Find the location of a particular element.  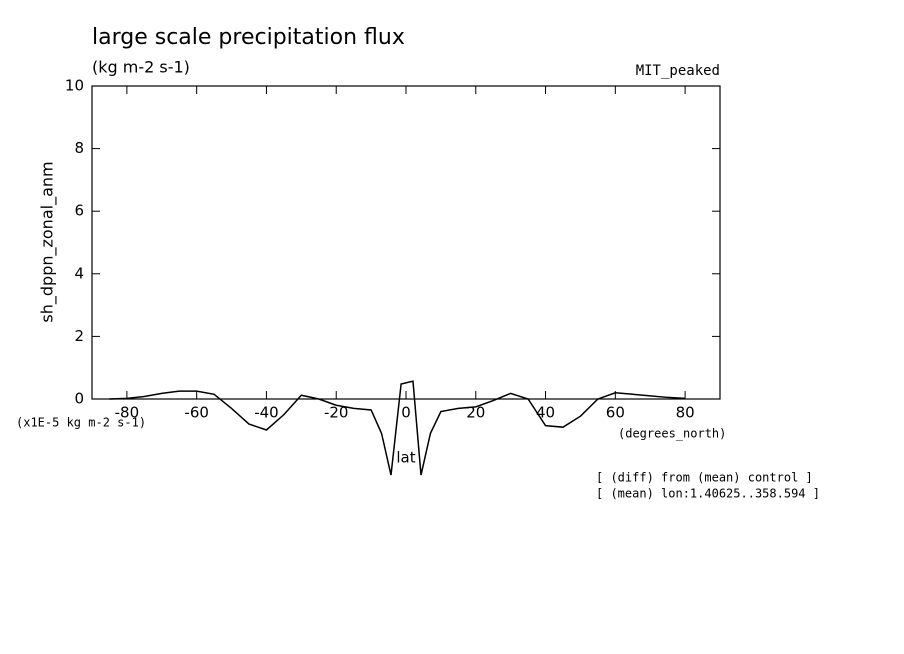

x-tick-label: -60 is located at coordinates (196, 413).